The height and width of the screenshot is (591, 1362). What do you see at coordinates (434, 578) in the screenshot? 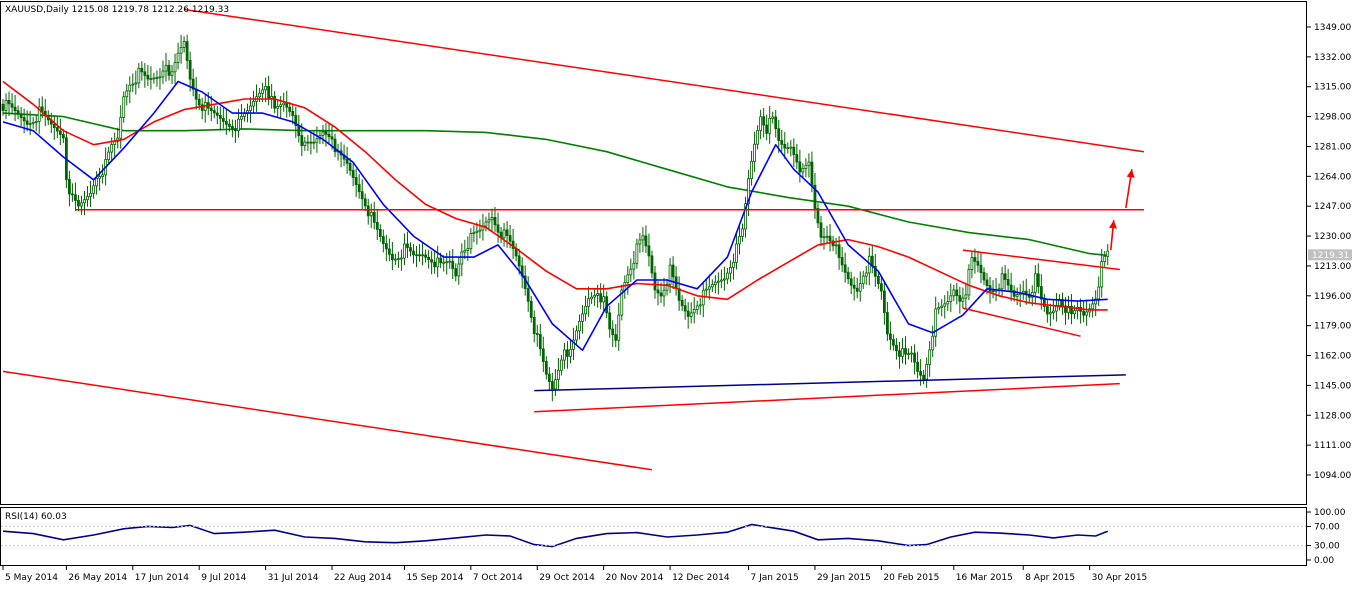
I see `x-tick-label: 15 Sep 2014` at bounding box center [434, 578].